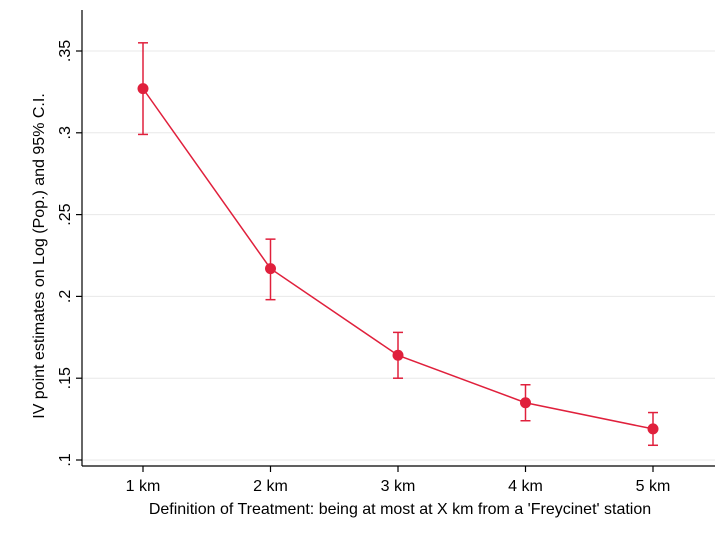  Describe the element at coordinates (525, 486) in the screenshot. I see `x-tick-label: 4 km` at that location.